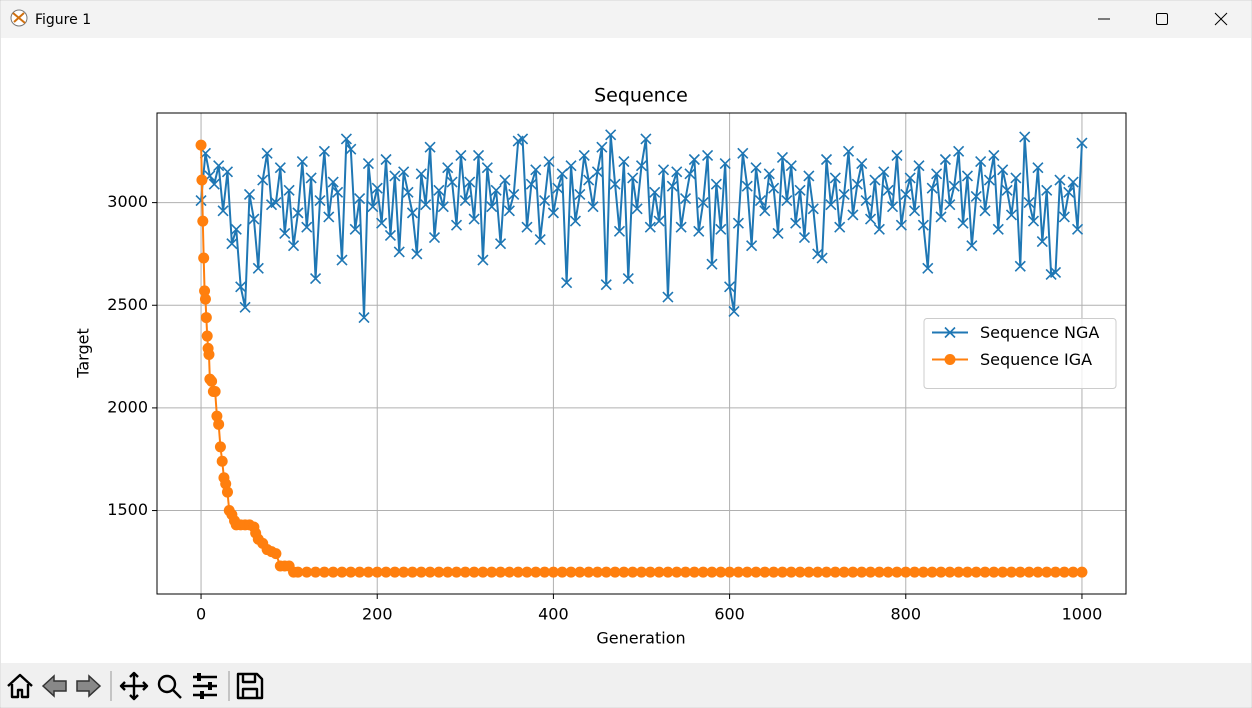 Image resolution: width=1252 pixels, height=708 pixels. Describe the element at coordinates (626, 685) in the screenshot. I see `toolbar` at that location.